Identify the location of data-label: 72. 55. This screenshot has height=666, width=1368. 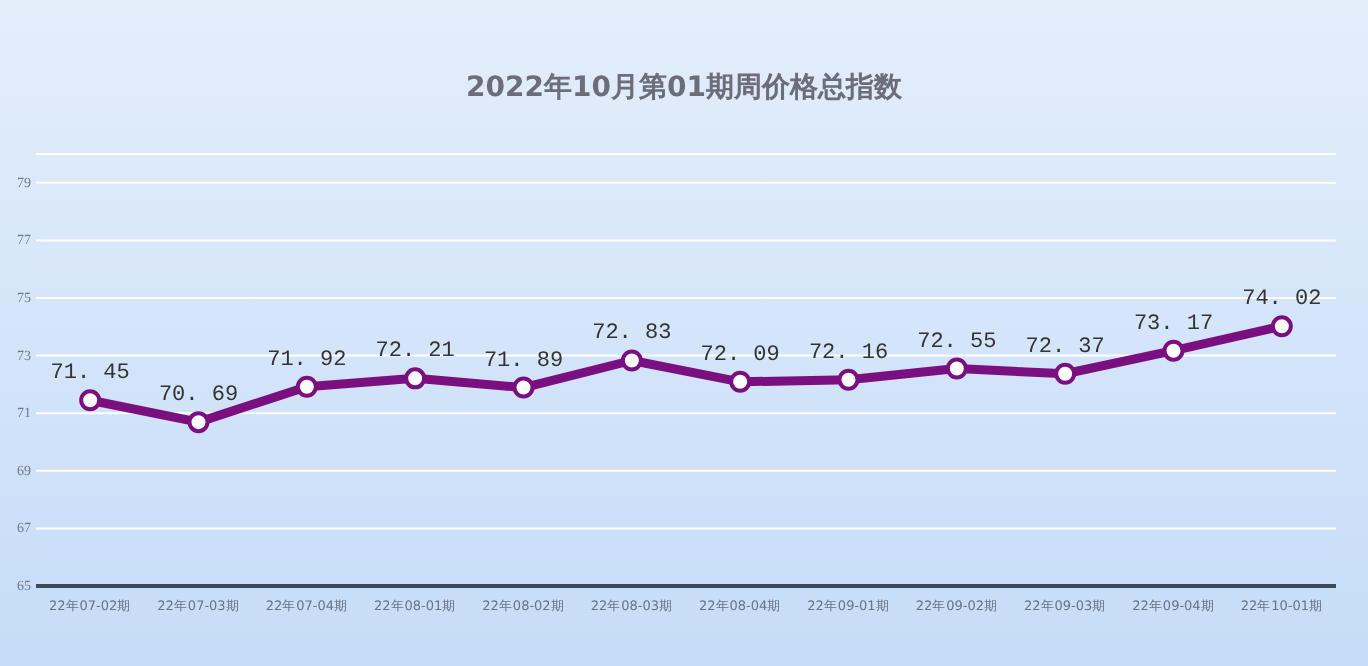
(957, 342).